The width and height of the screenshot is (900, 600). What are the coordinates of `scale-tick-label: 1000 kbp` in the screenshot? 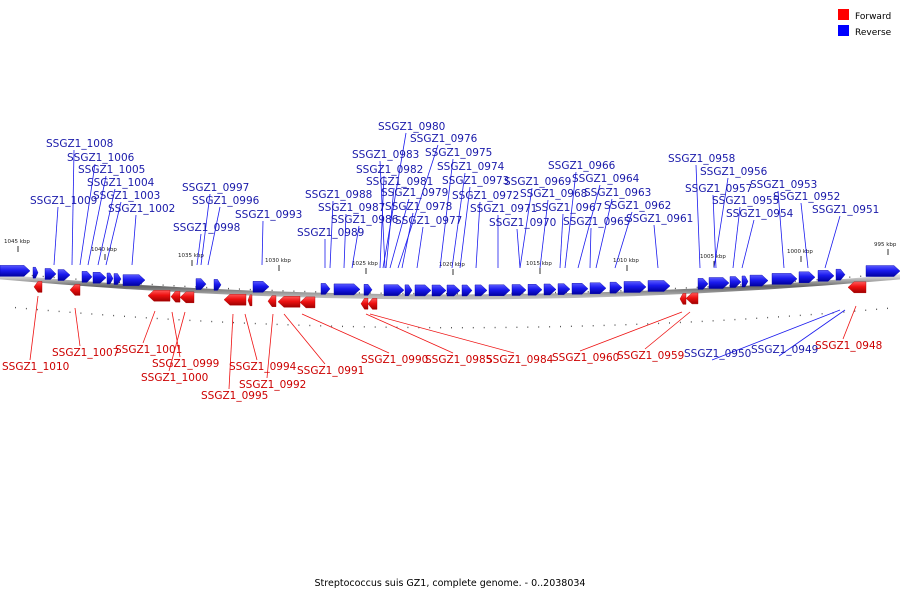 It's located at (800, 252).